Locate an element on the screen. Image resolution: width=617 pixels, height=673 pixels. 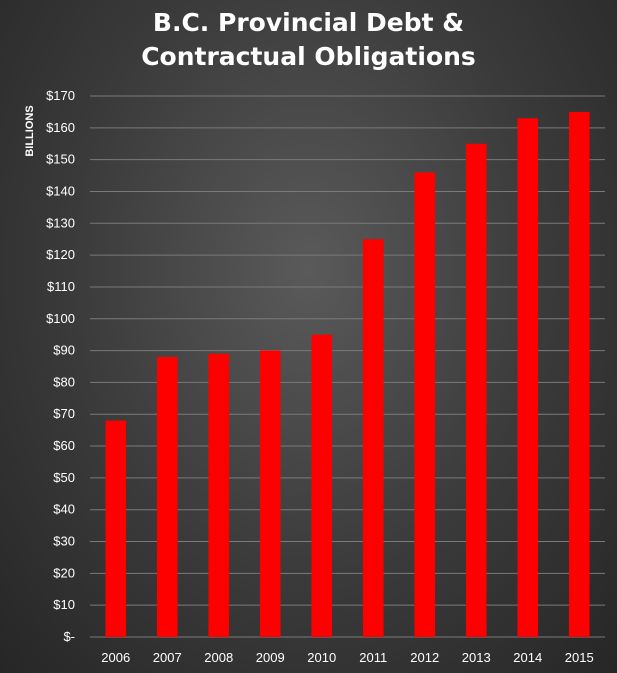
bar-2008 is located at coordinates (219, 495).